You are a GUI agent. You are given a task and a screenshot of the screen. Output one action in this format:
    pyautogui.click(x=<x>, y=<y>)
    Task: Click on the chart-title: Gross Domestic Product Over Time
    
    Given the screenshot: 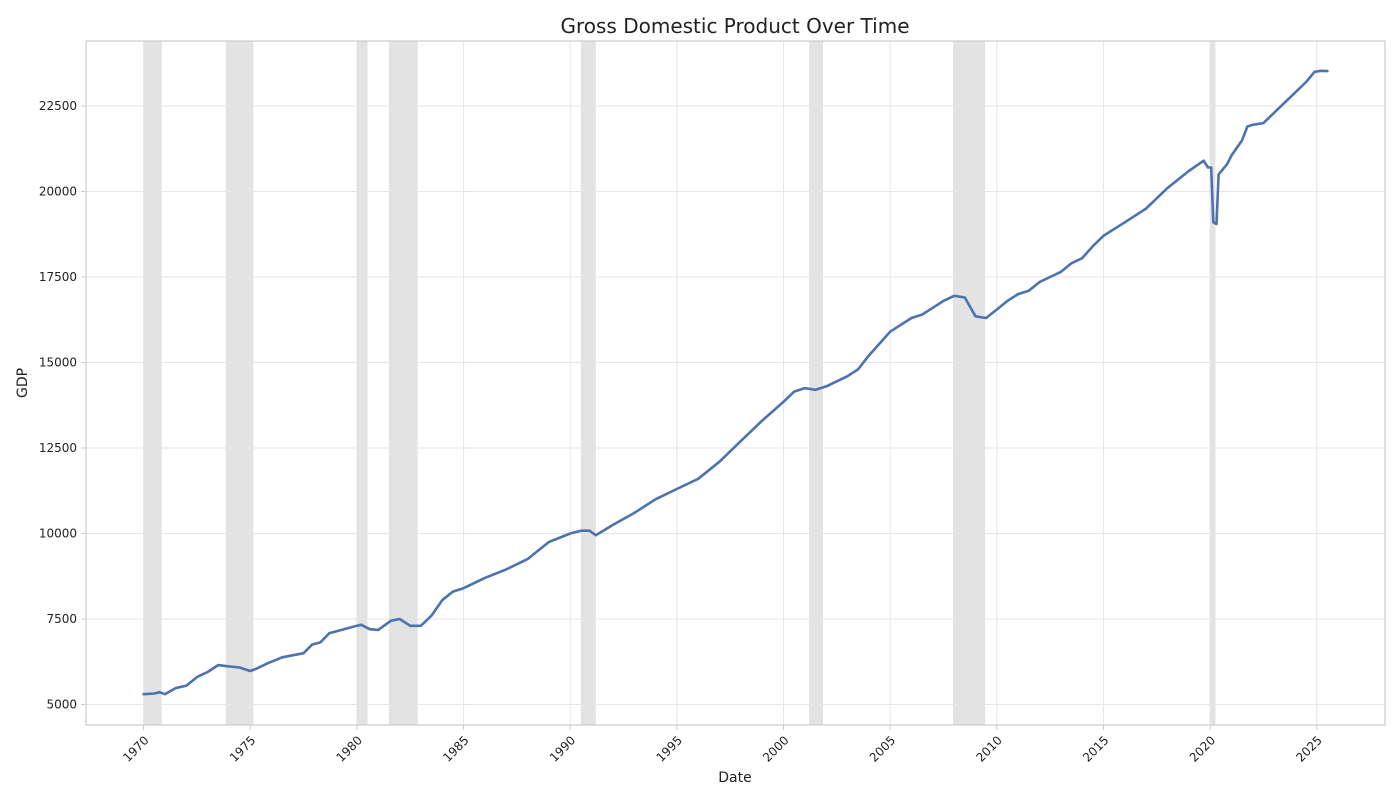 What is the action you would take?
    pyautogui.click(x=734, y=26)
    